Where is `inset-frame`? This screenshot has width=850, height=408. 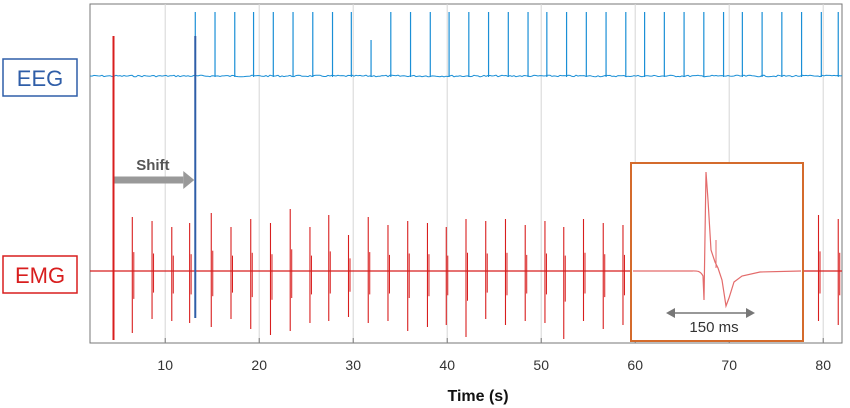 inset-frame is located at coordinates (717, 252).